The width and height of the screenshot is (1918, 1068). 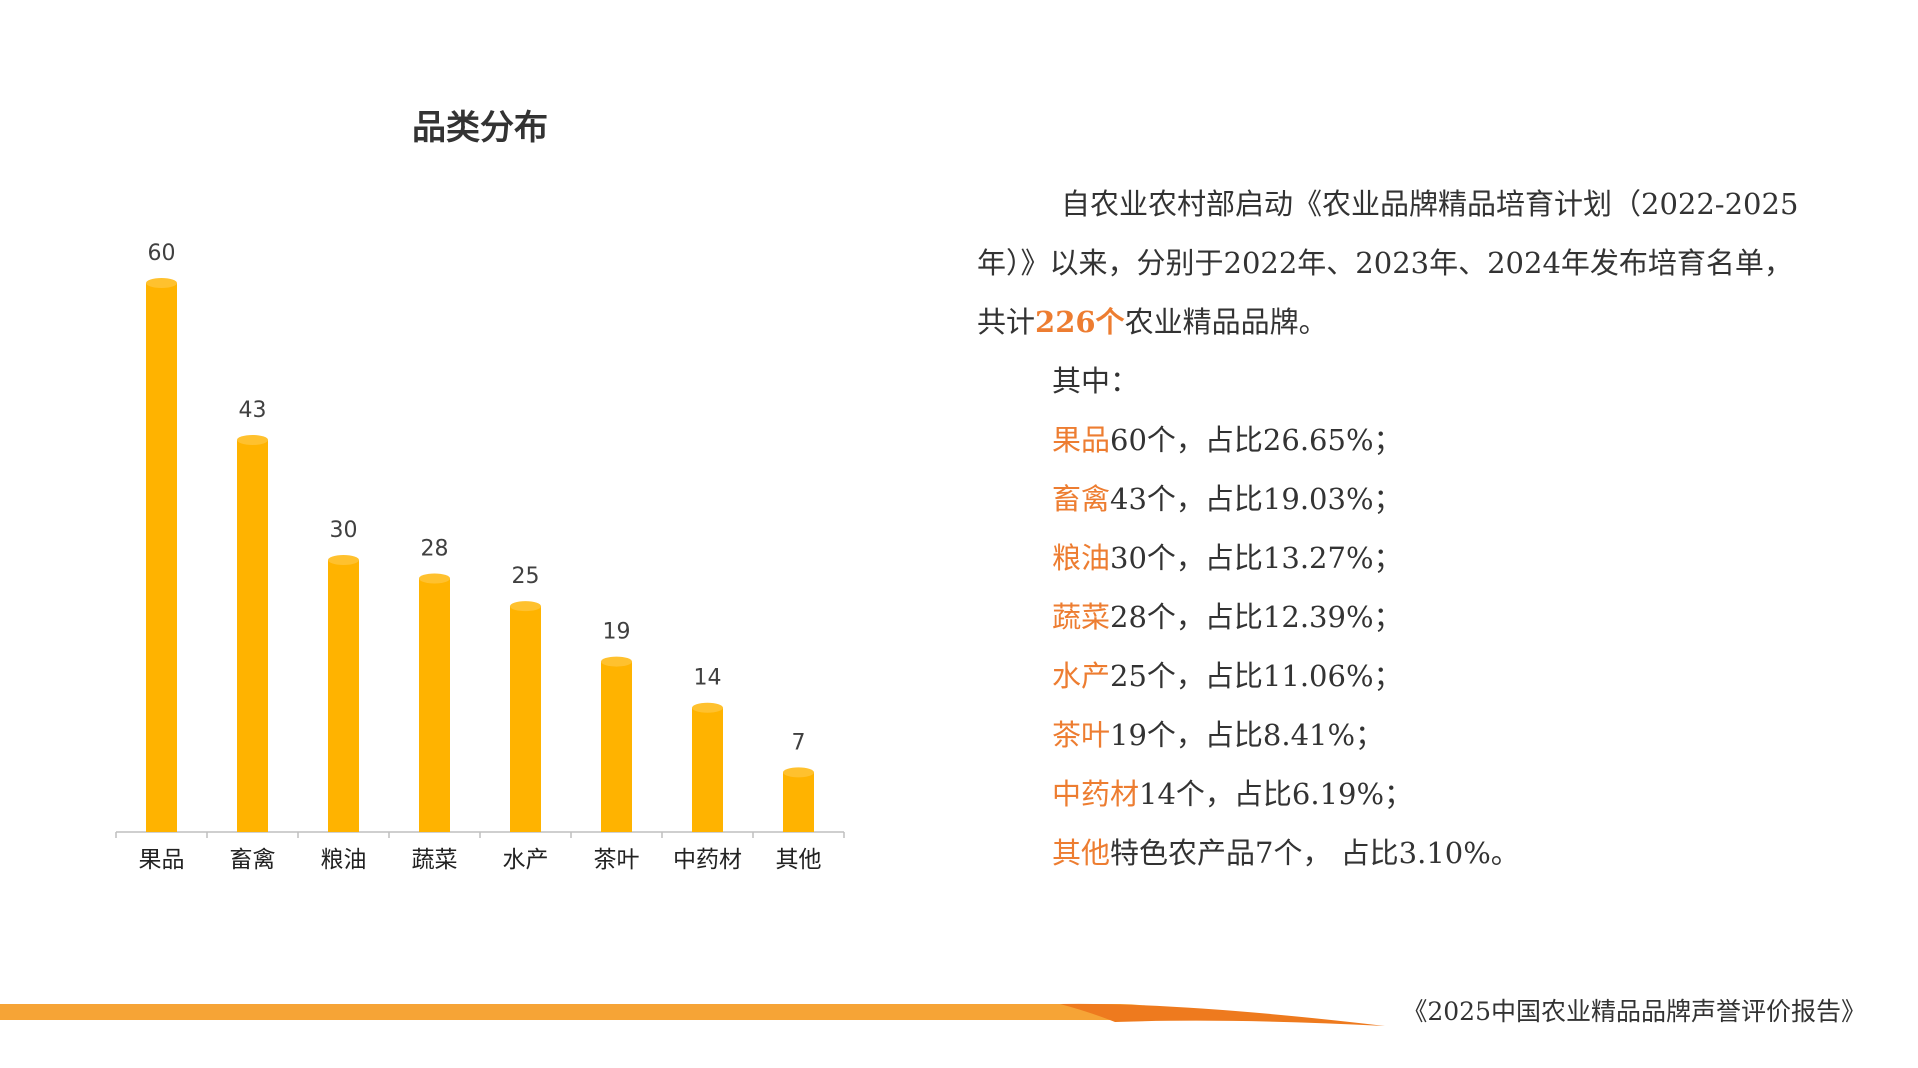 What do you see at coordinates (1434, 676) in the screenshot?
I see `category-item-row: 水产25个，占比11.06%；` at bounding box center [1434, 676].